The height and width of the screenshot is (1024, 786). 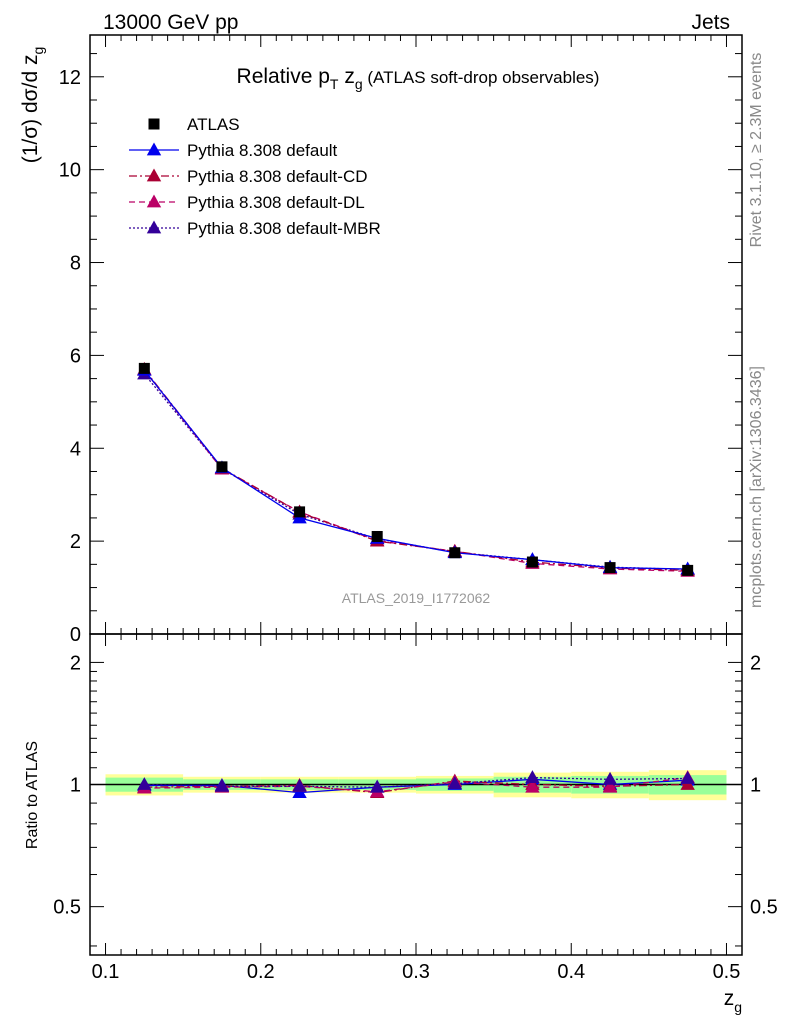 I want to click on series-line, so click(x=415, y=469).